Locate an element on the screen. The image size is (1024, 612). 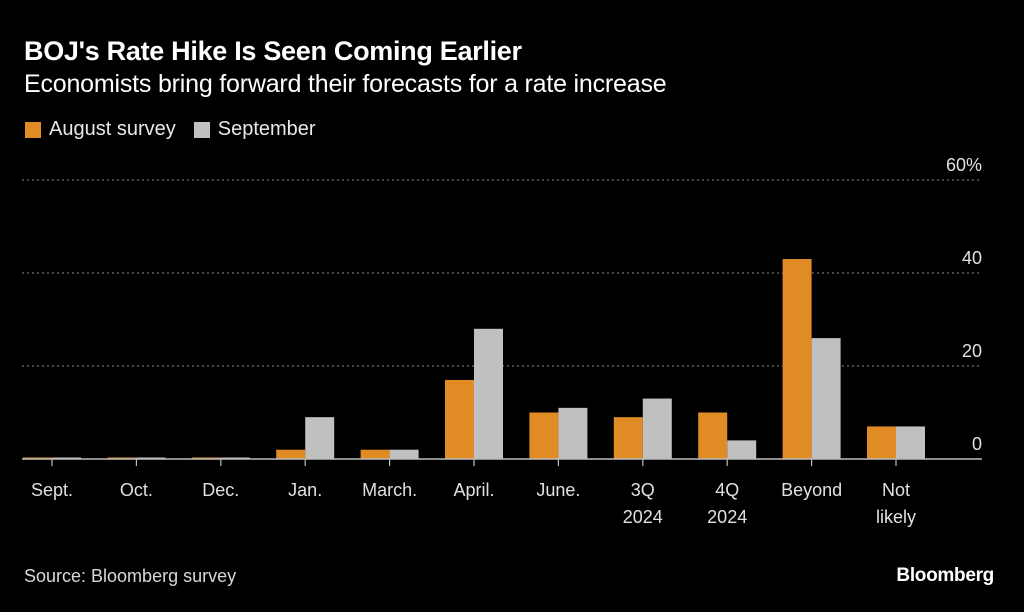
legend-label-august: August survey is located at coordinates (112, 129).